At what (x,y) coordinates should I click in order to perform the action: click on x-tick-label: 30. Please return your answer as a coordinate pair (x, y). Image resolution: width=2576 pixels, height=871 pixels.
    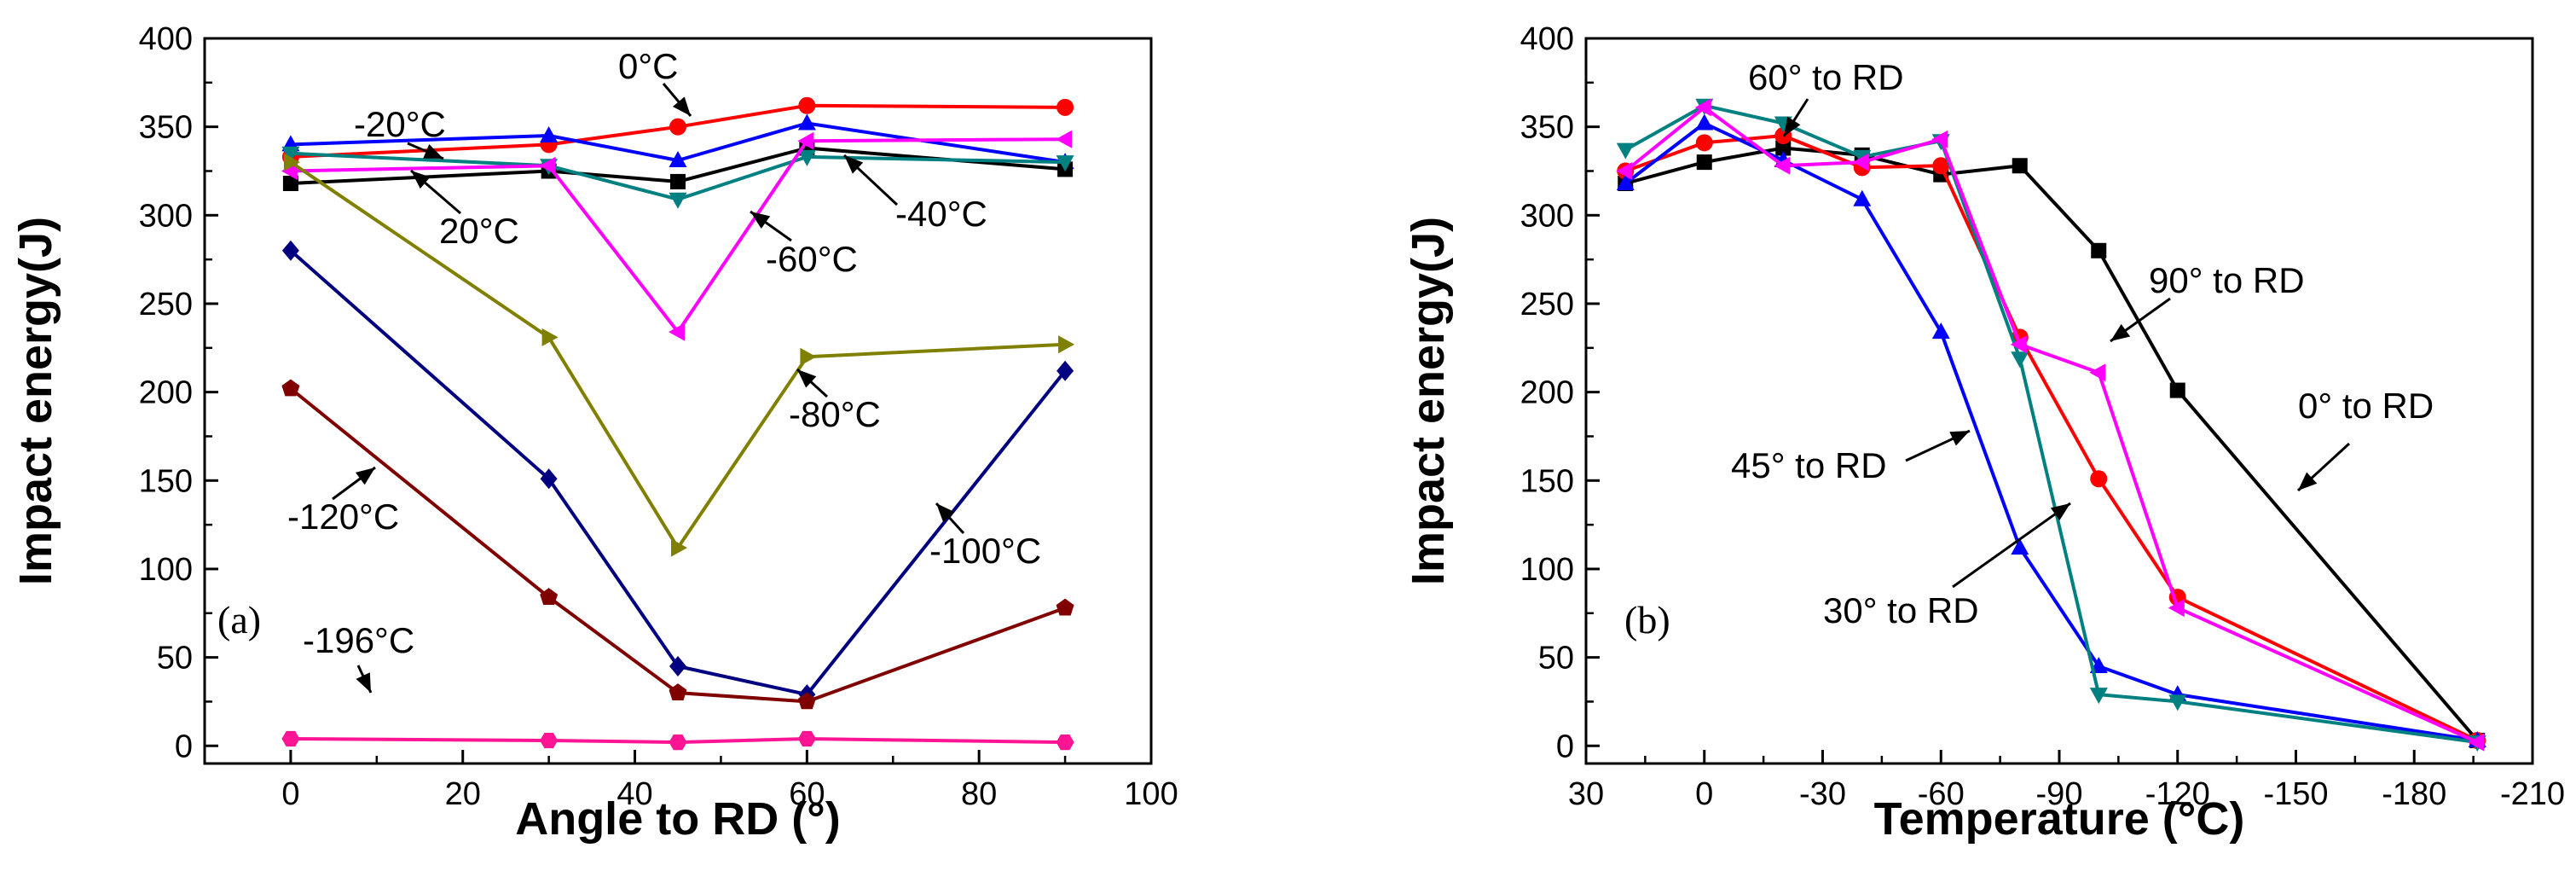
    Looking at the image, I should click on (1586, 794).